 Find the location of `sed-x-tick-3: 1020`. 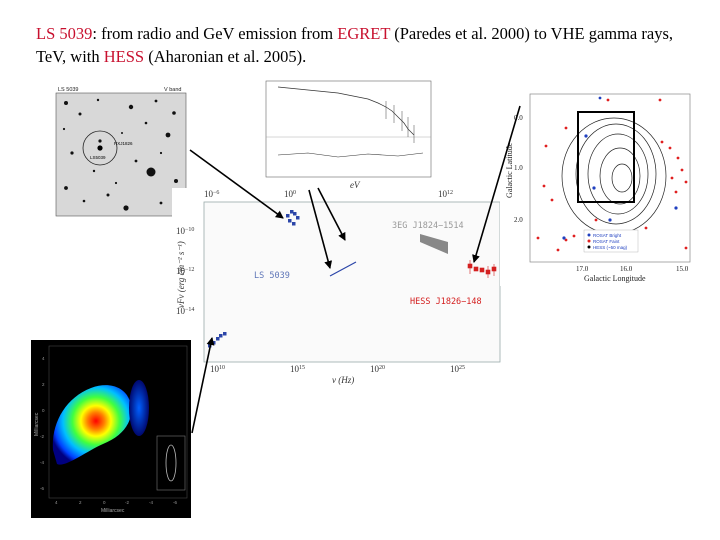

sed-x-tick-3: 1020 is located at coordinates (377, 369).